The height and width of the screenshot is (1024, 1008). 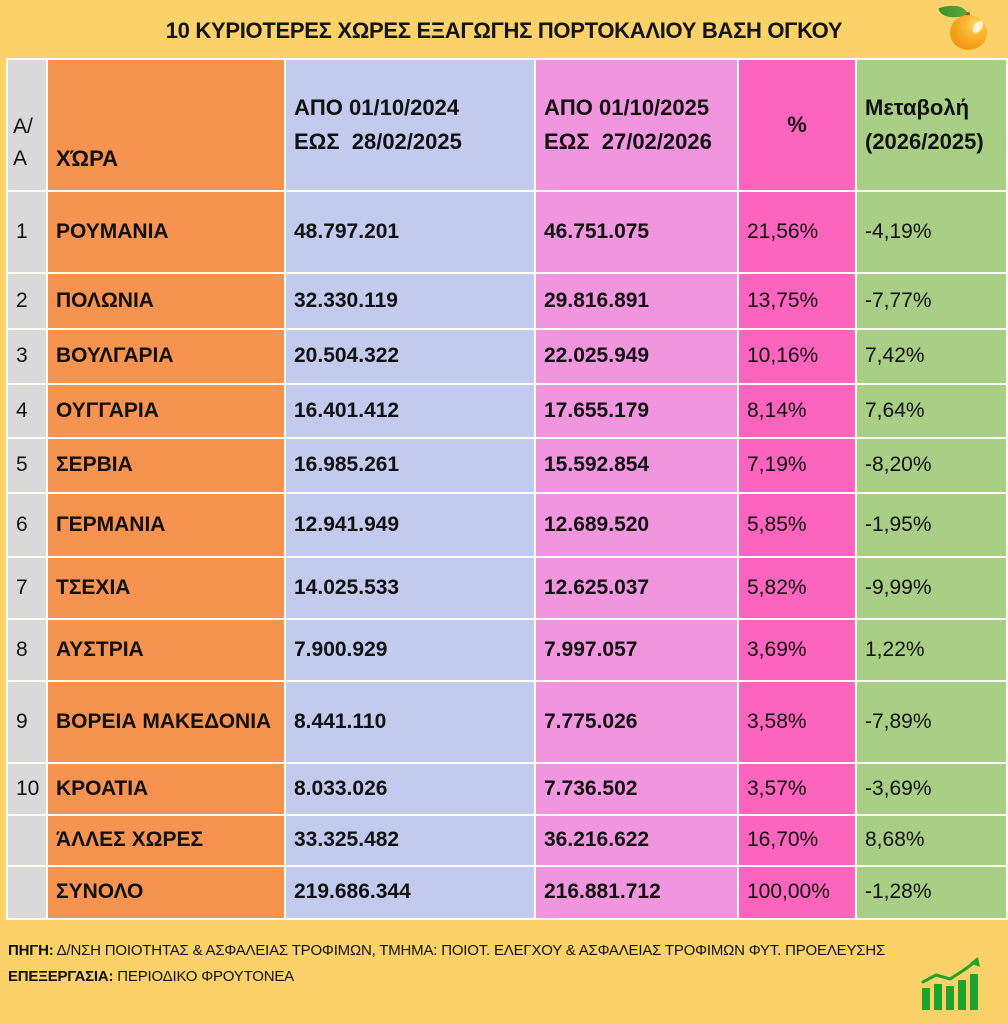 What do you see at coordinates (797, 588) in the screenshot?
I see `percent-cell: 5,82%` at bounding box center [797, 588].